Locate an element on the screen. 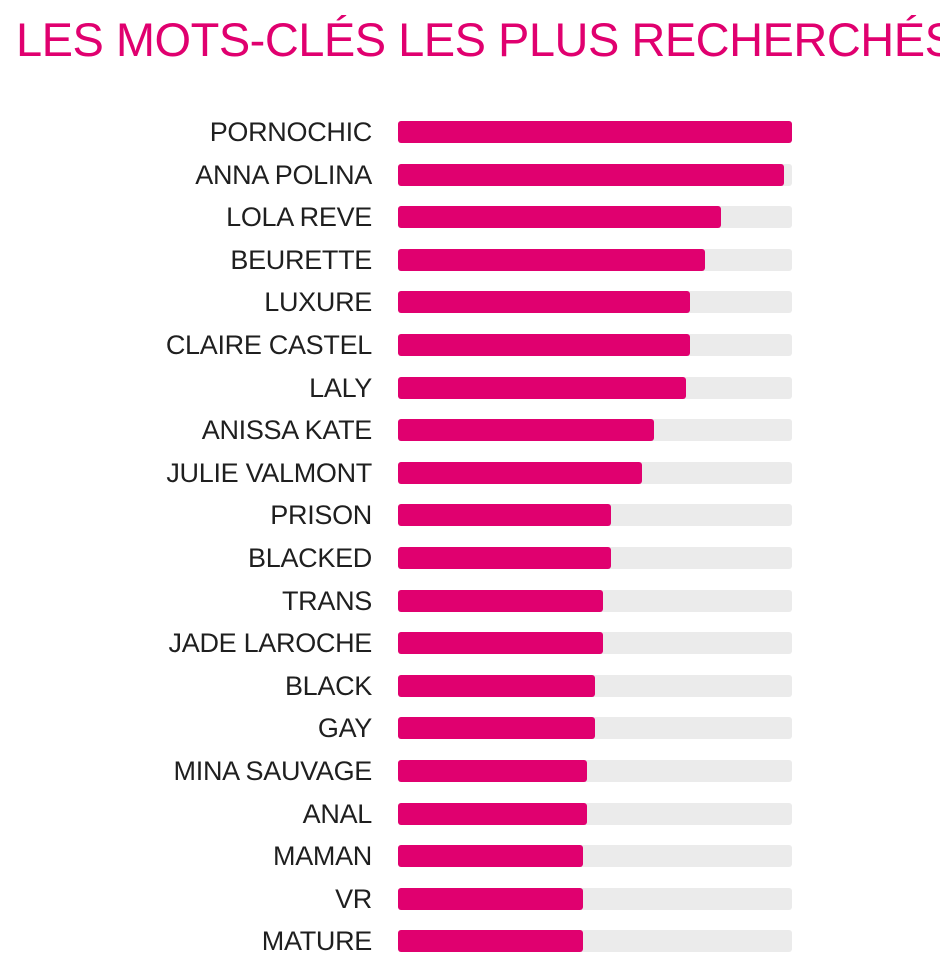 The width and height of the screenshot is (940, 972). category-label: MAMAN is located at coordinates (322, 856).